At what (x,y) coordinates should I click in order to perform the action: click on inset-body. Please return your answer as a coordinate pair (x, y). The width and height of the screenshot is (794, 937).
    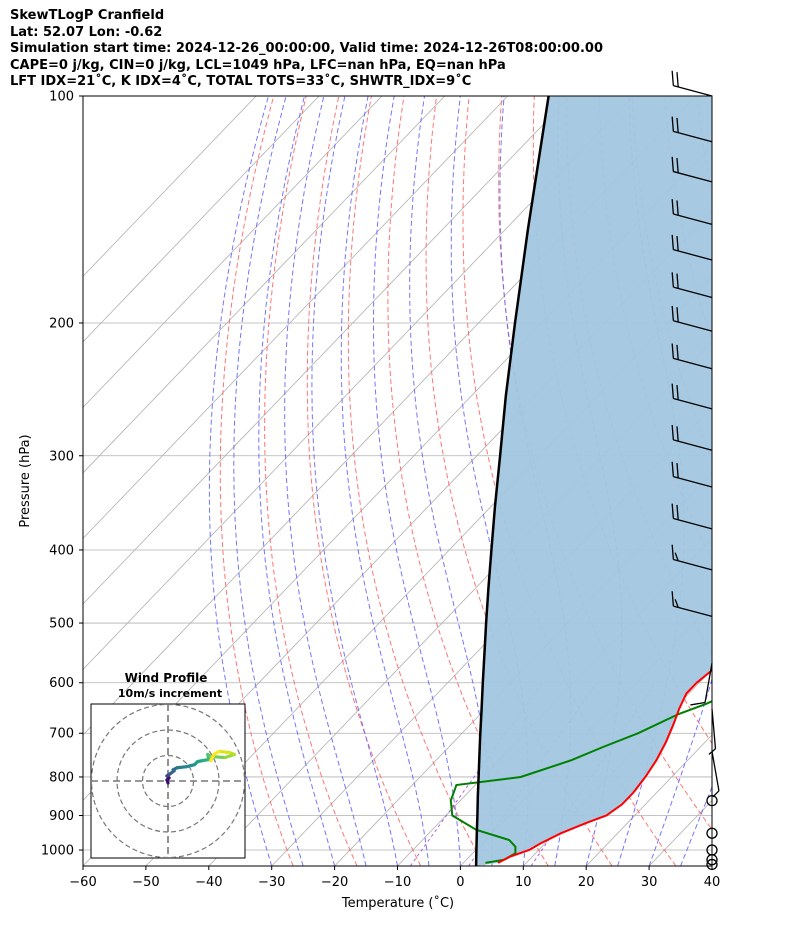
    Looking at the image, I should click on (168, 781).